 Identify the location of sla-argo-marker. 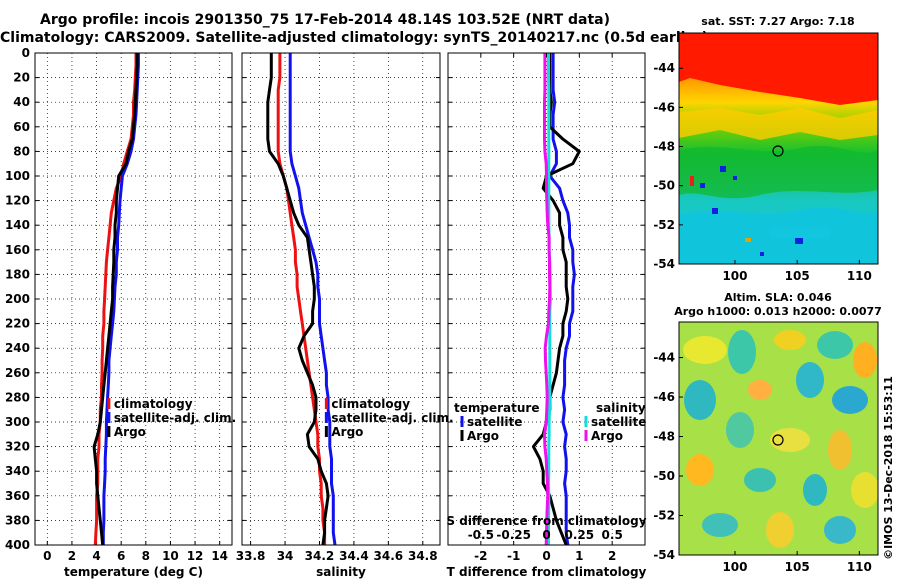
(778, 440).